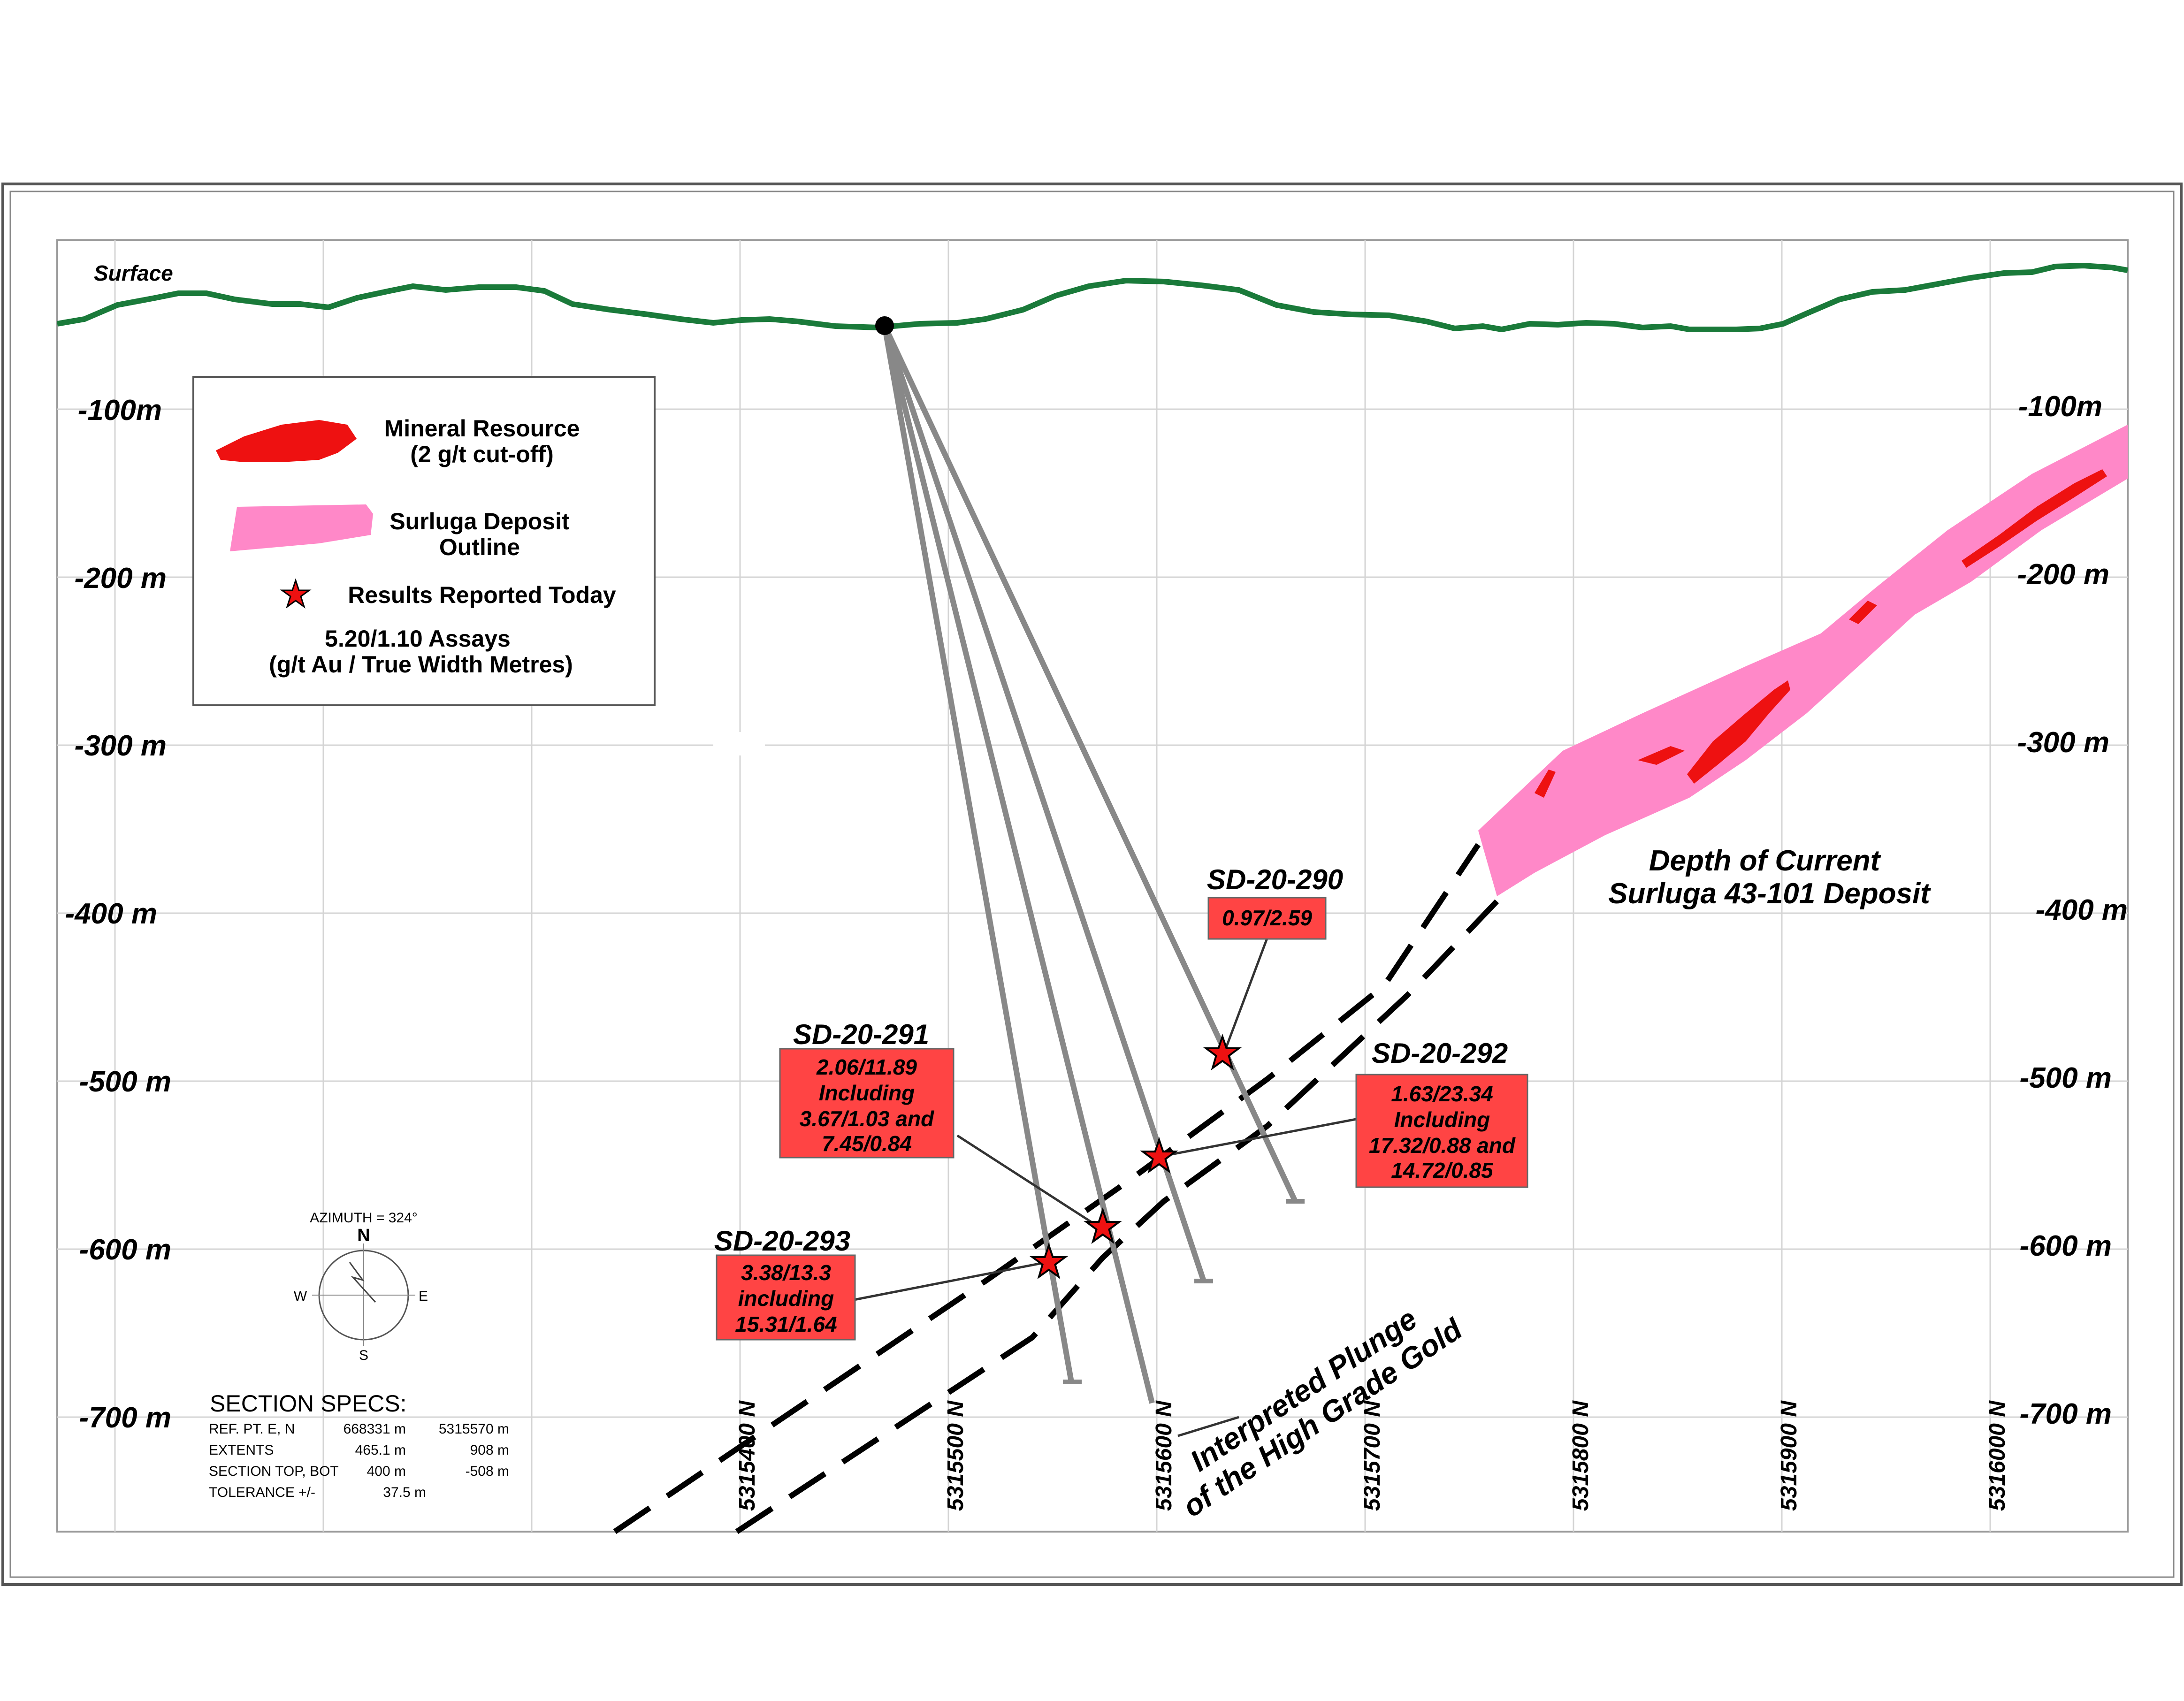 Image resolution: width=2184 pixels, height=1701 pixels. What do you see at coordinates (479, 521) in the screenshot?
I see `legend-deposit-label-1: Surluga Deposit` at bounding box center [479, 521].